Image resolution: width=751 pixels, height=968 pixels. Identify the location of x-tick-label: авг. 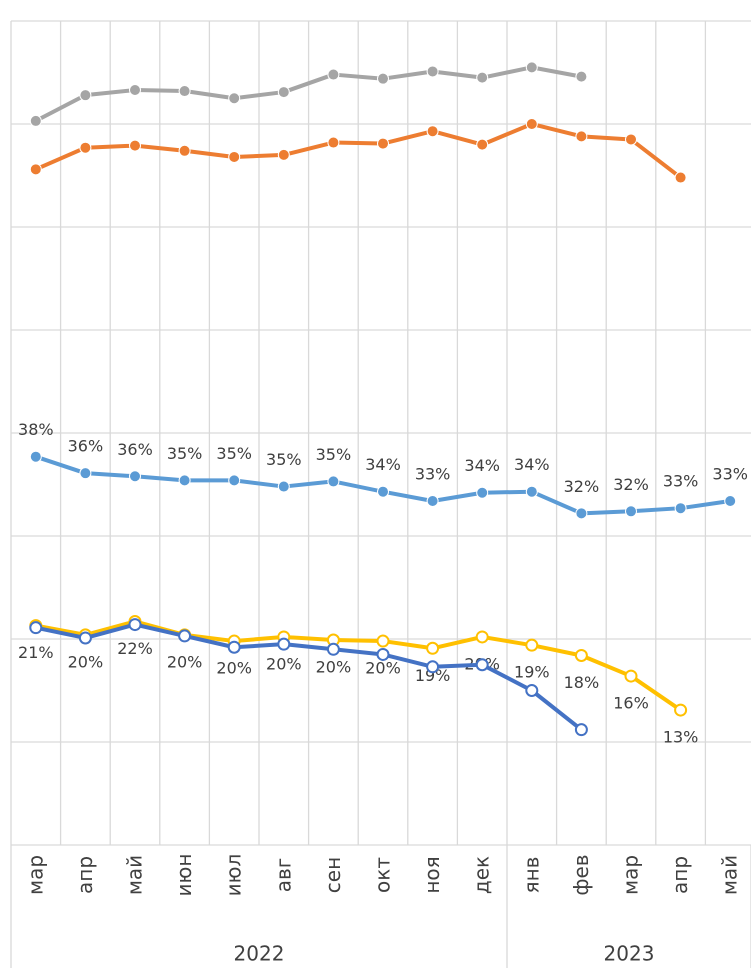
(283, 875).